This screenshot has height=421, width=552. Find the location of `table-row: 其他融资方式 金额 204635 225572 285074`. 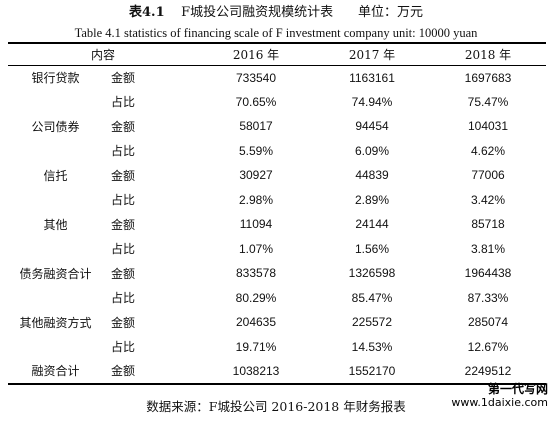

table-row: 其他融资方式 金额 204635 225572 285074 is located at coordinates (277, 322).